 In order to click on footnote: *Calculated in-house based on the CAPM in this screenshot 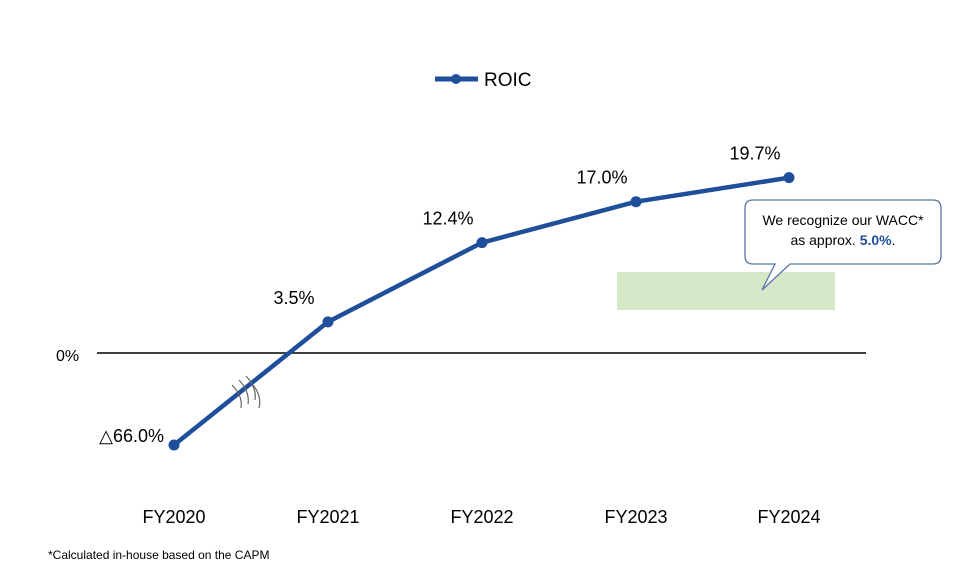, I will do `click(159, 555)`.